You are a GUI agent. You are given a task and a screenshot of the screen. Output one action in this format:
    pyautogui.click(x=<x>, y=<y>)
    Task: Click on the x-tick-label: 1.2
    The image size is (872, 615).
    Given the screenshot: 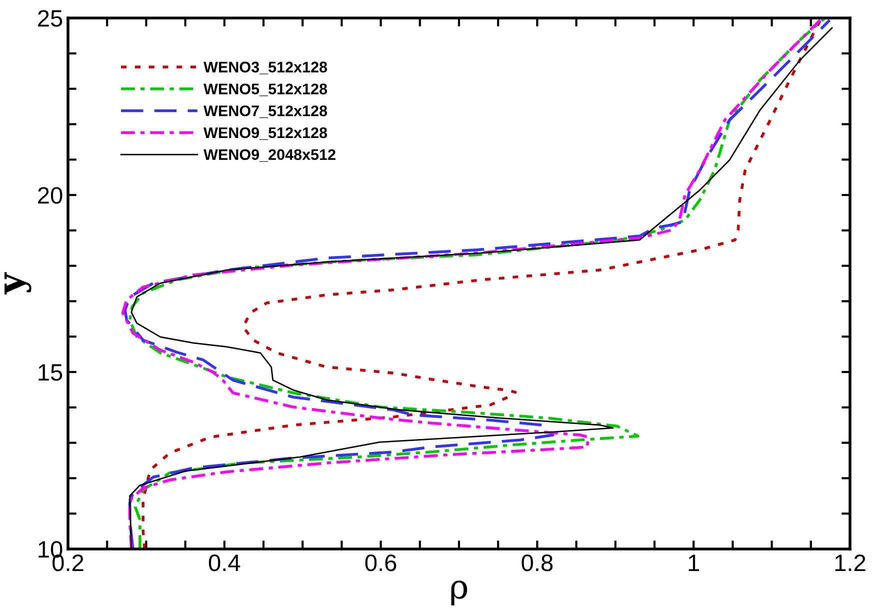 What is the action you would take?
    pyautogui.click(x=850, y=562)
    